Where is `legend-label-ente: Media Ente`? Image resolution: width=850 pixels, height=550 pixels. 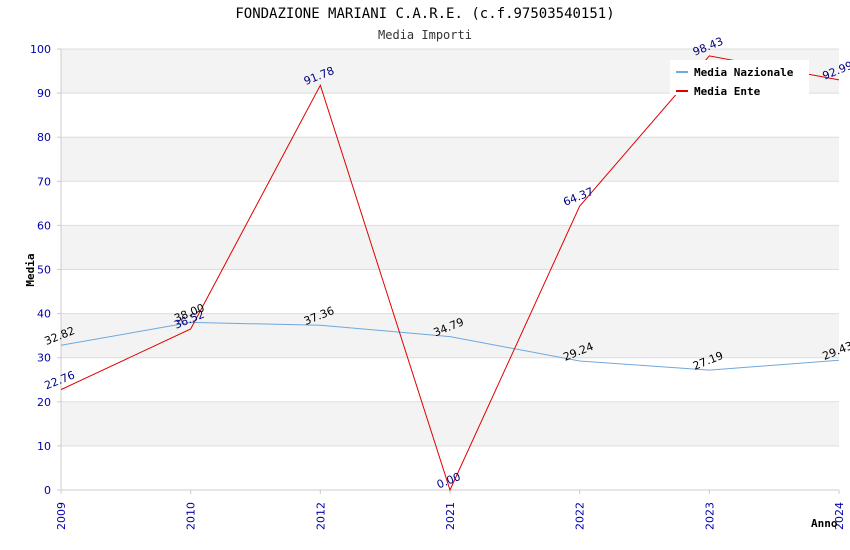 legend-label-ente: Media Ente is located at coordinates (727, 91).